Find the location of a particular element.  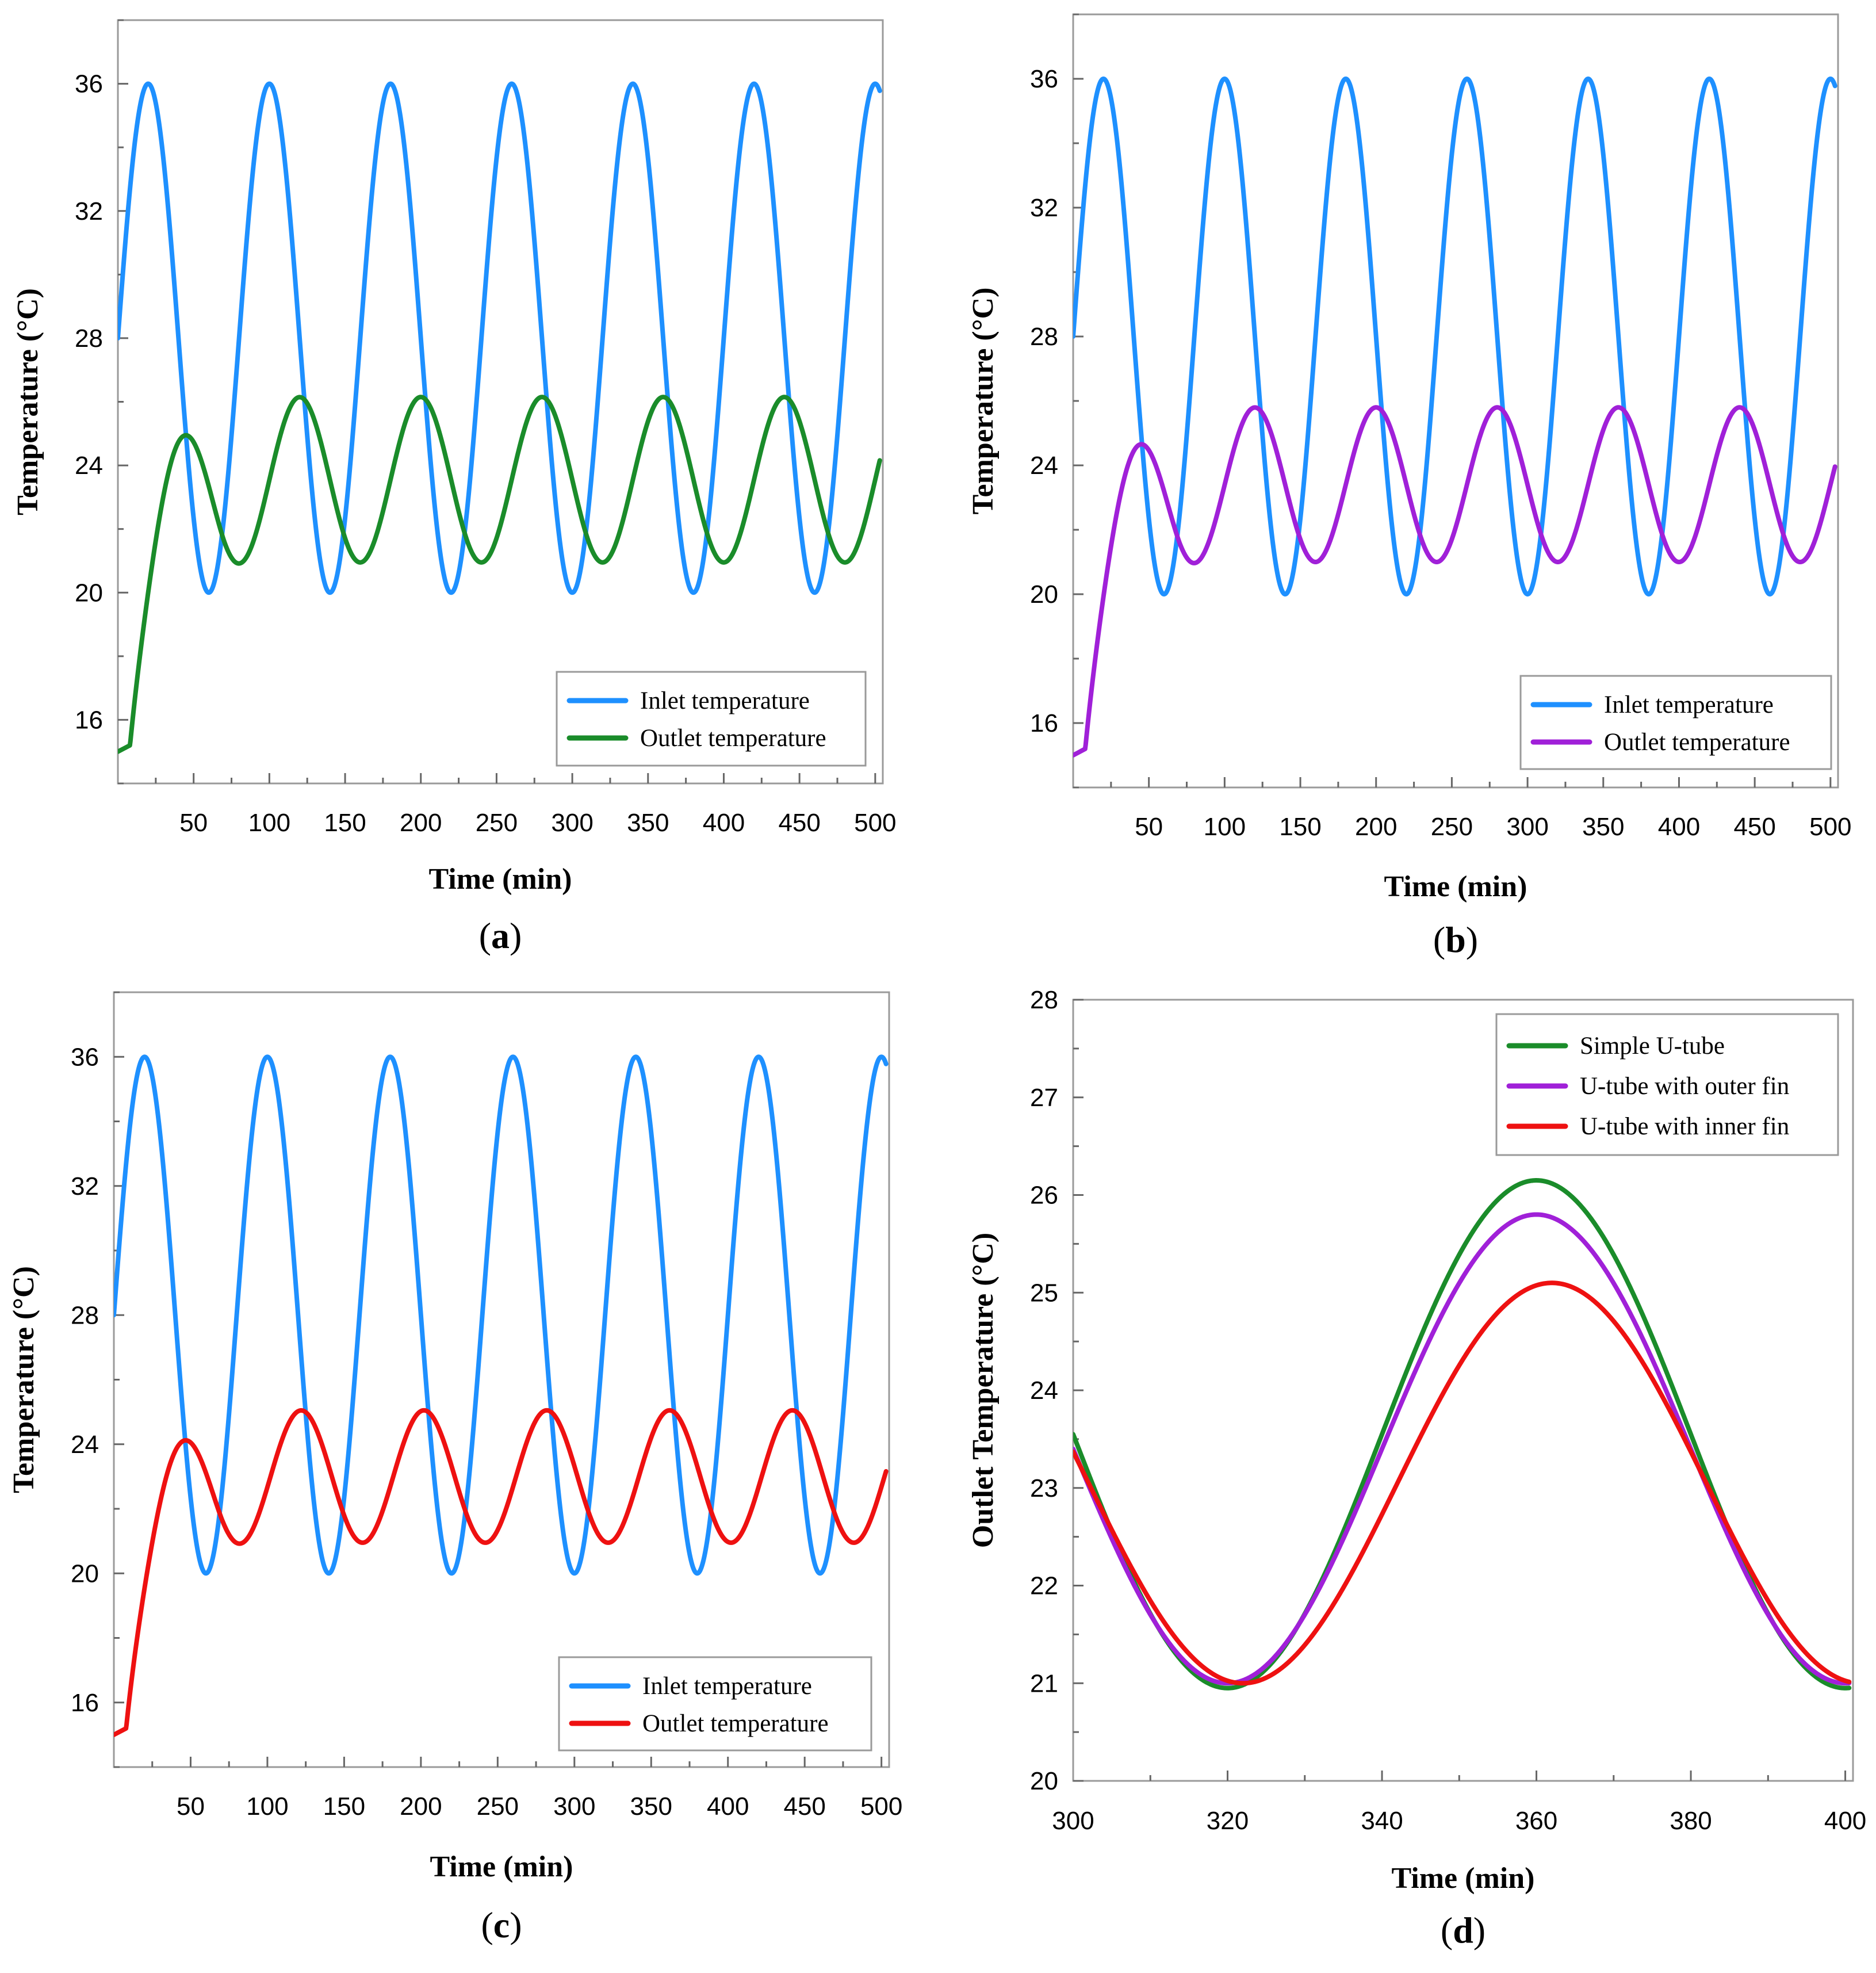

y-tick-label: 23 is located at coordinates (1044, 1488).